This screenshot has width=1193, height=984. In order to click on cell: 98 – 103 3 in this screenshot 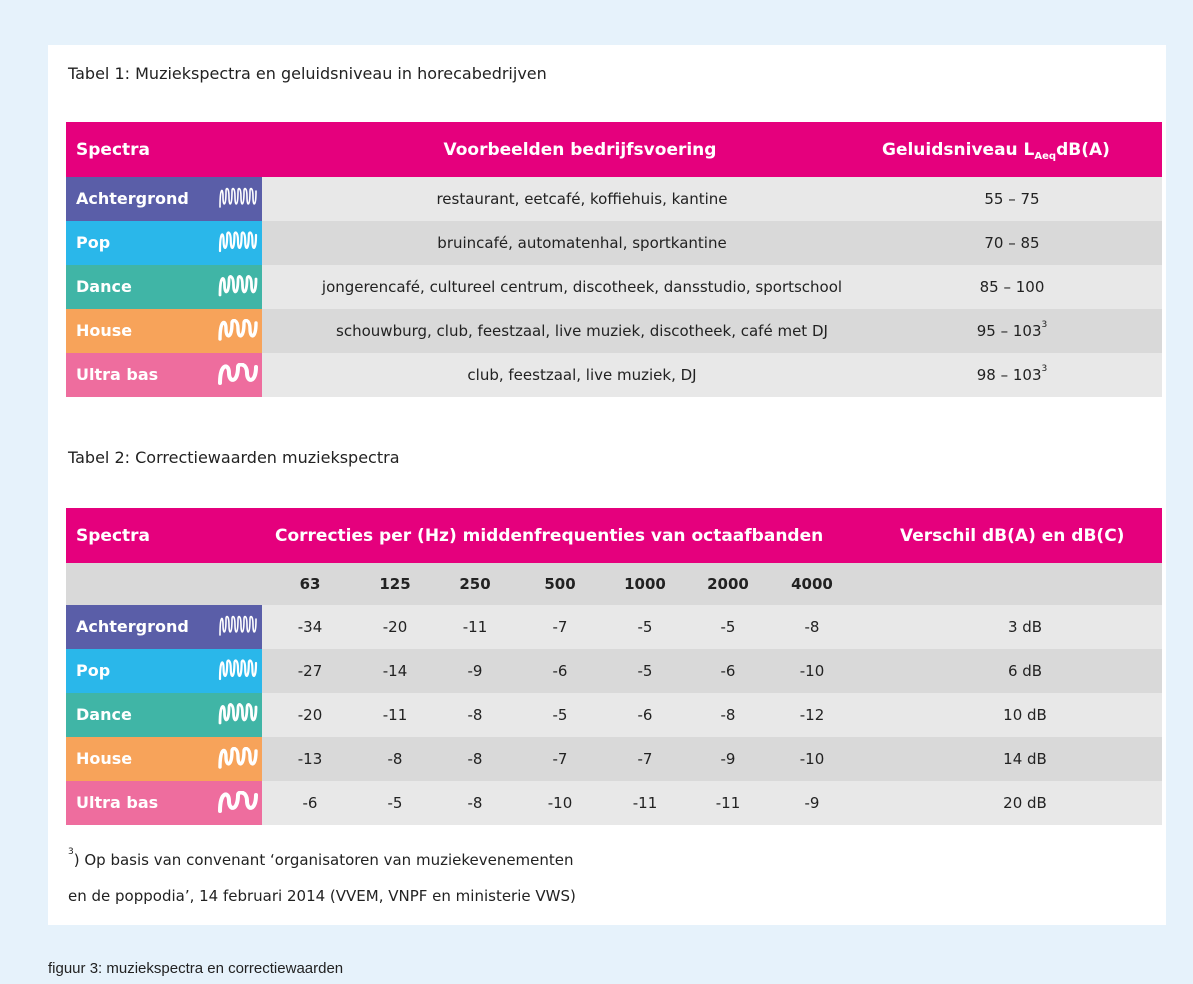, I will do `click(1012, 375)`.